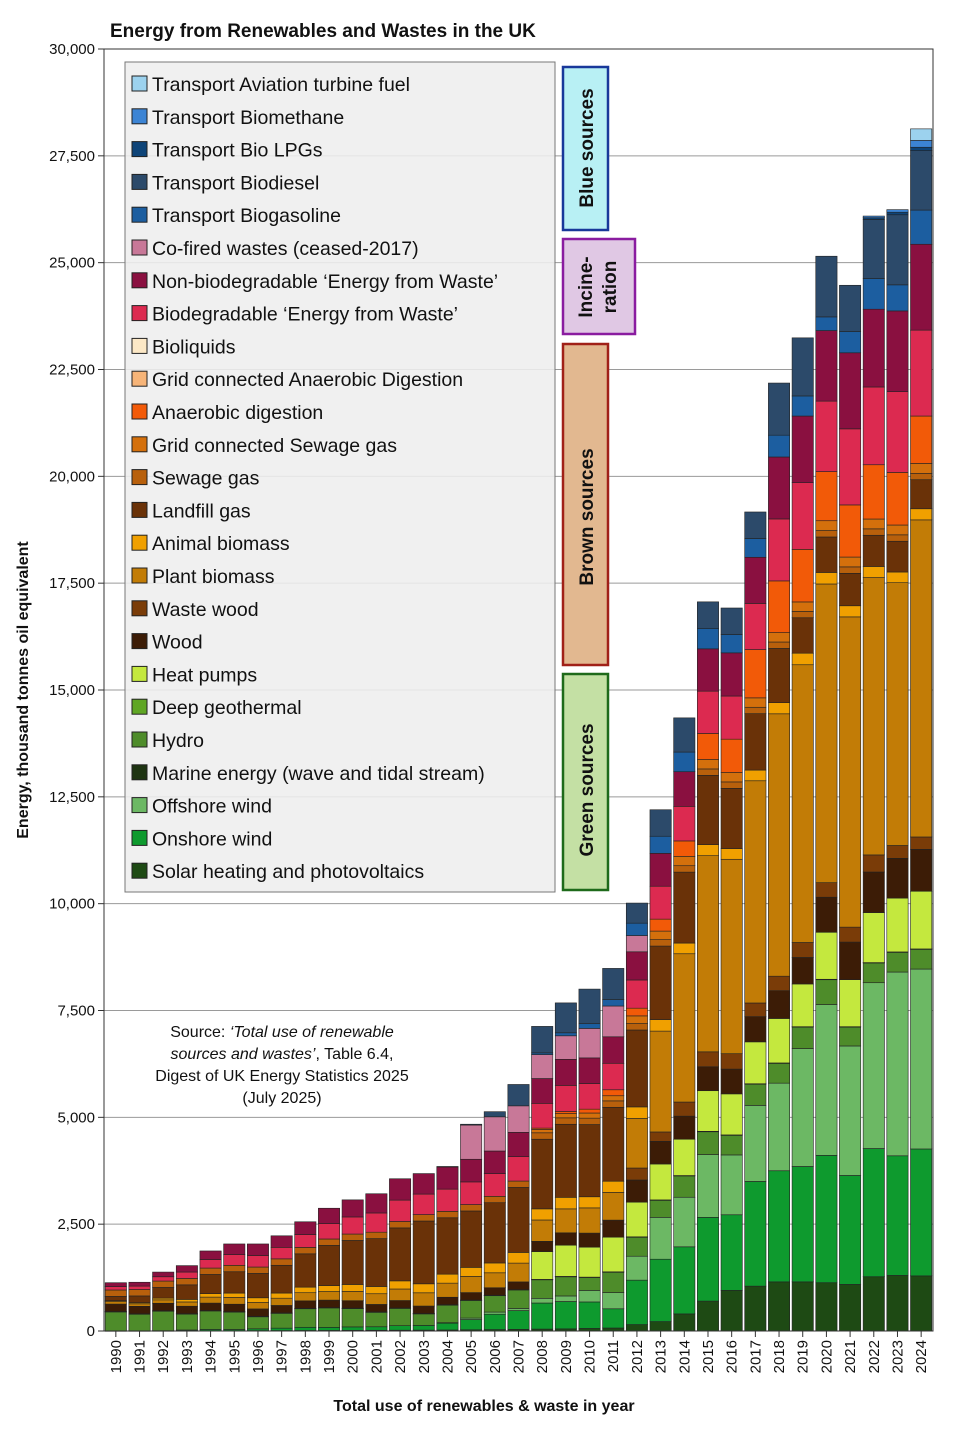  I want to click on y-tick-label: 17,500, so click(72, 583).